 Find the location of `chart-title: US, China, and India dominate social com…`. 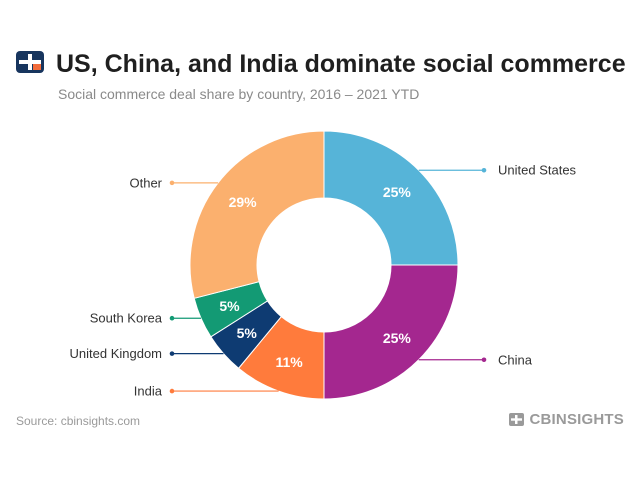

chart-title: US, China, and India dominate social com… is located at coordinates (341, 64).